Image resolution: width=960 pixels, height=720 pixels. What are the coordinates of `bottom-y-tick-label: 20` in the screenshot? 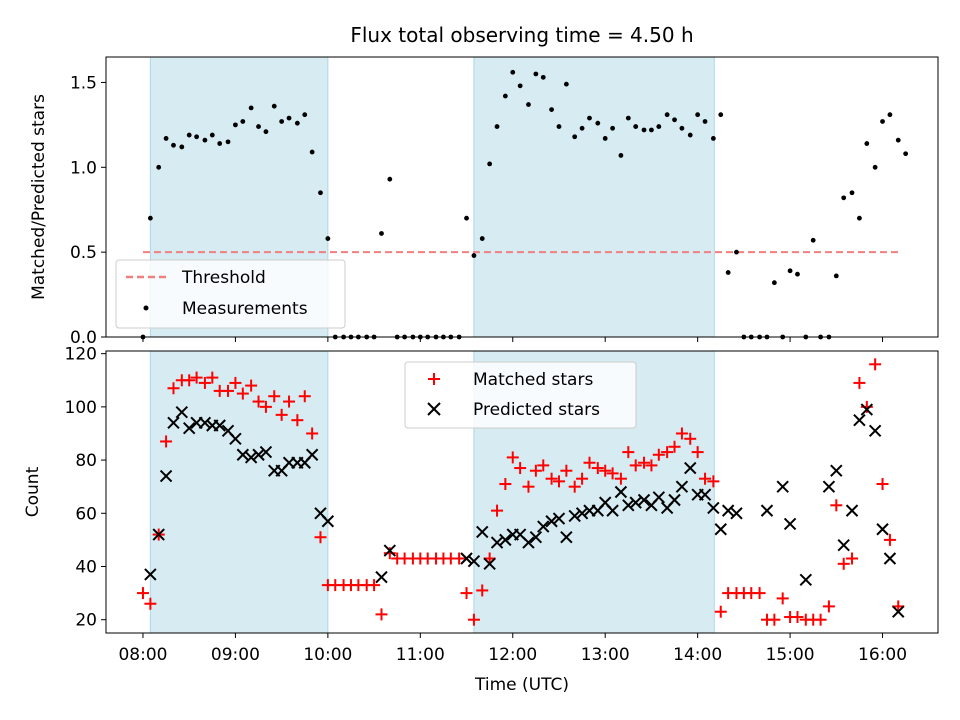 It's located at (86, 621).